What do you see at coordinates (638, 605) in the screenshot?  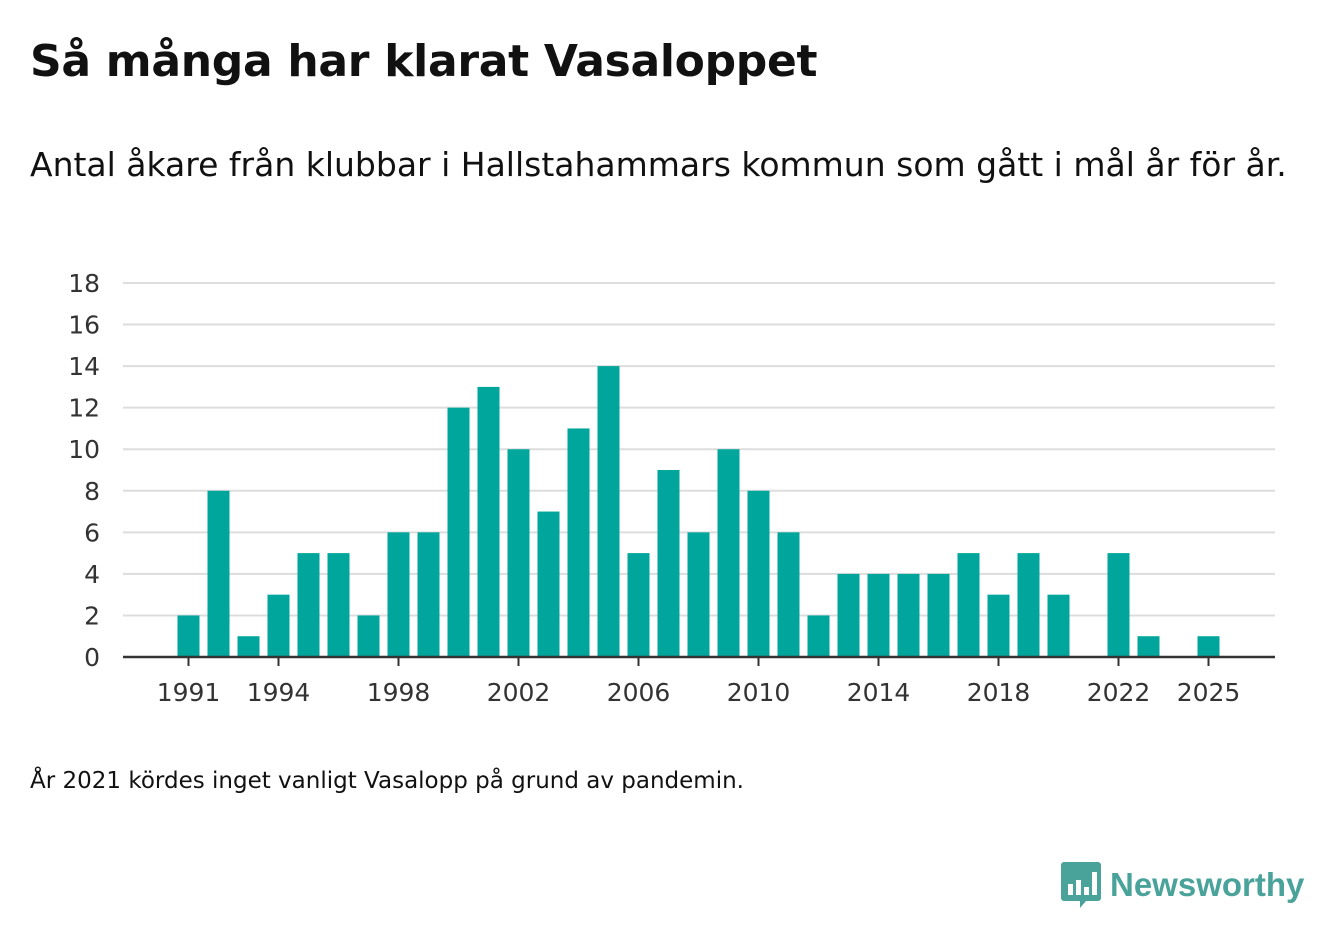 I see `bar-2006` at bounding box center [638, 605].